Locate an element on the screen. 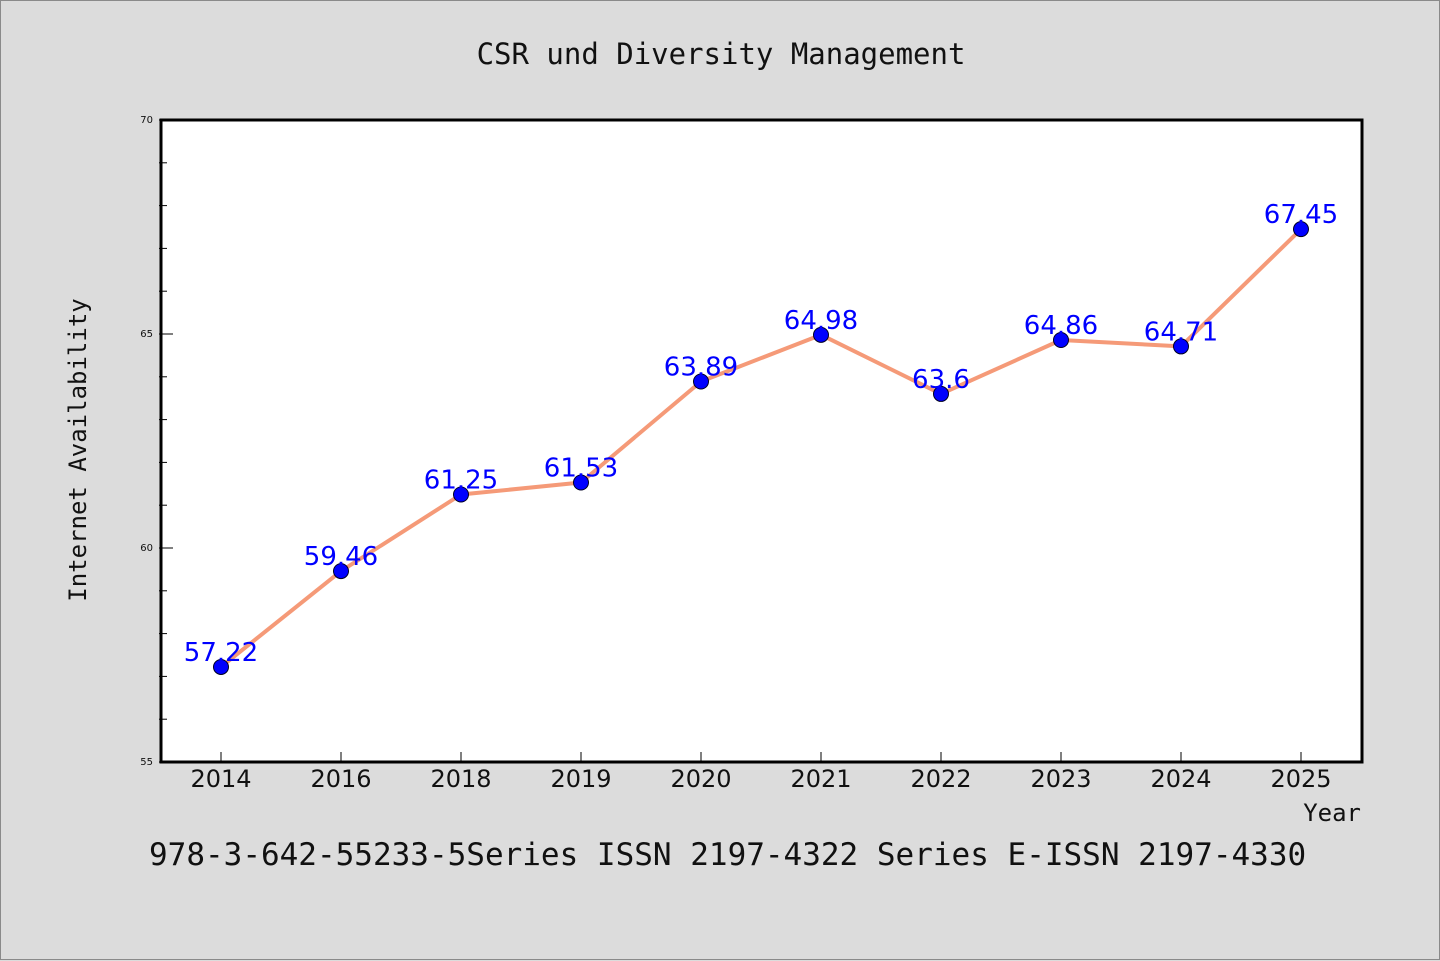  x-tick-label: 2014 is located at coordinates (220, 779).